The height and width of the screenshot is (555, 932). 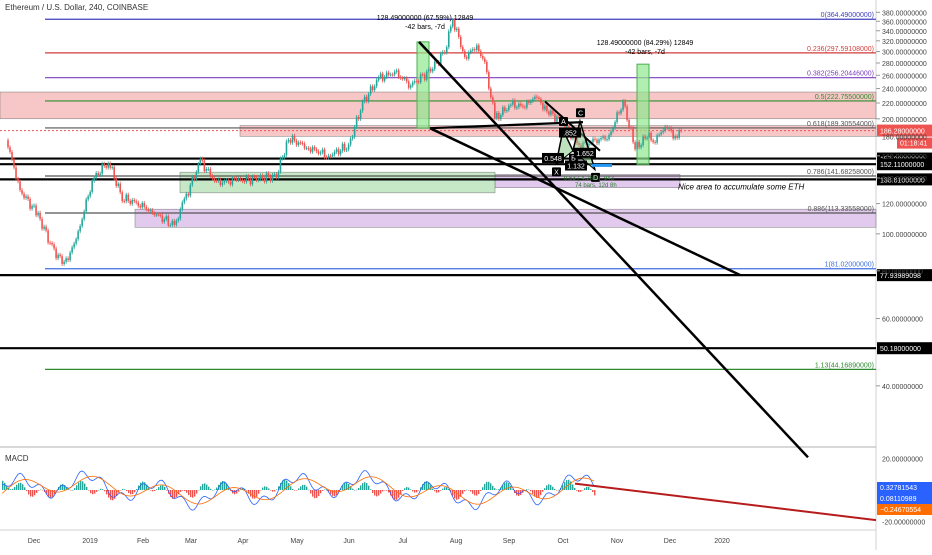 What do you see at coordinates (900, 276) in the screenshot?
I see `support-price-label: 77.93989098` at bounding box center [900, 276].